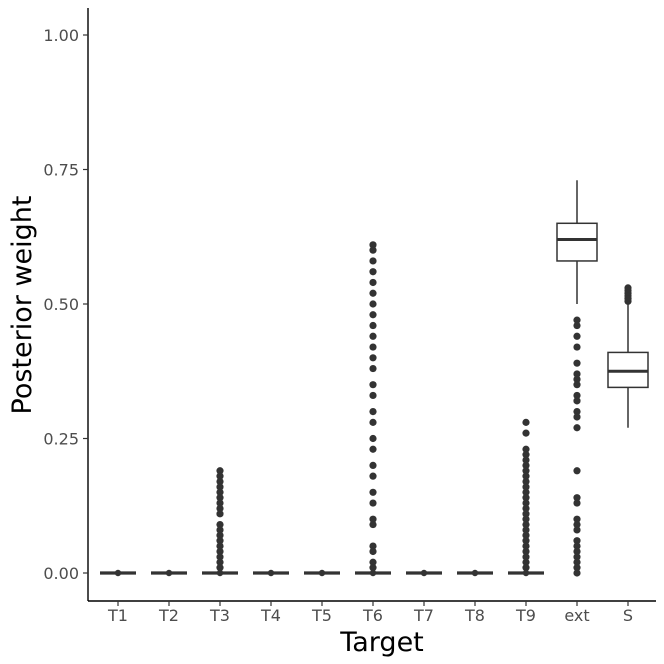  I want to click on box-group-T6, so click(373, 409).